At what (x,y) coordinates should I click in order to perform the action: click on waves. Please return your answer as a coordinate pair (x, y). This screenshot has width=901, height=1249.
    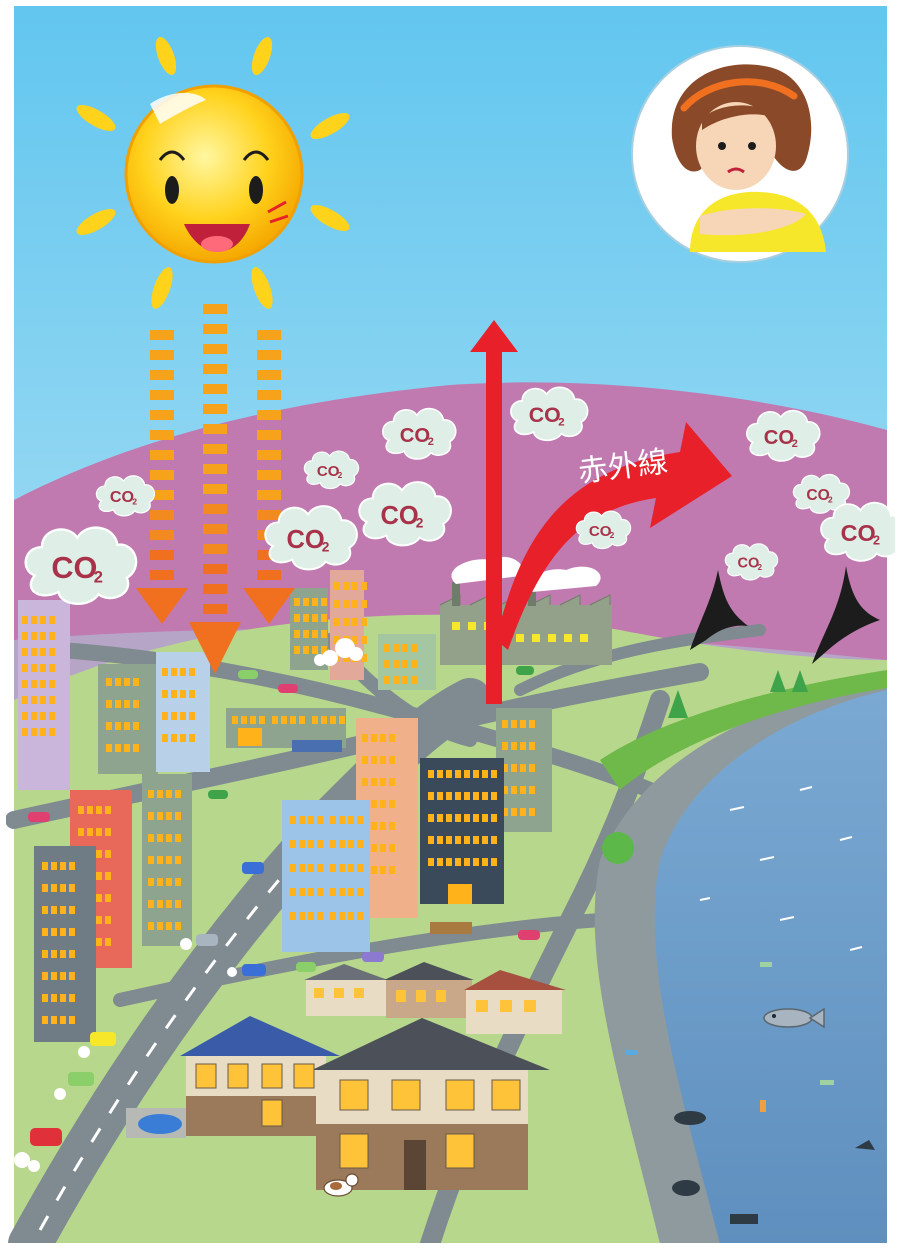
    Looking at the image, I should click on (781, 868).